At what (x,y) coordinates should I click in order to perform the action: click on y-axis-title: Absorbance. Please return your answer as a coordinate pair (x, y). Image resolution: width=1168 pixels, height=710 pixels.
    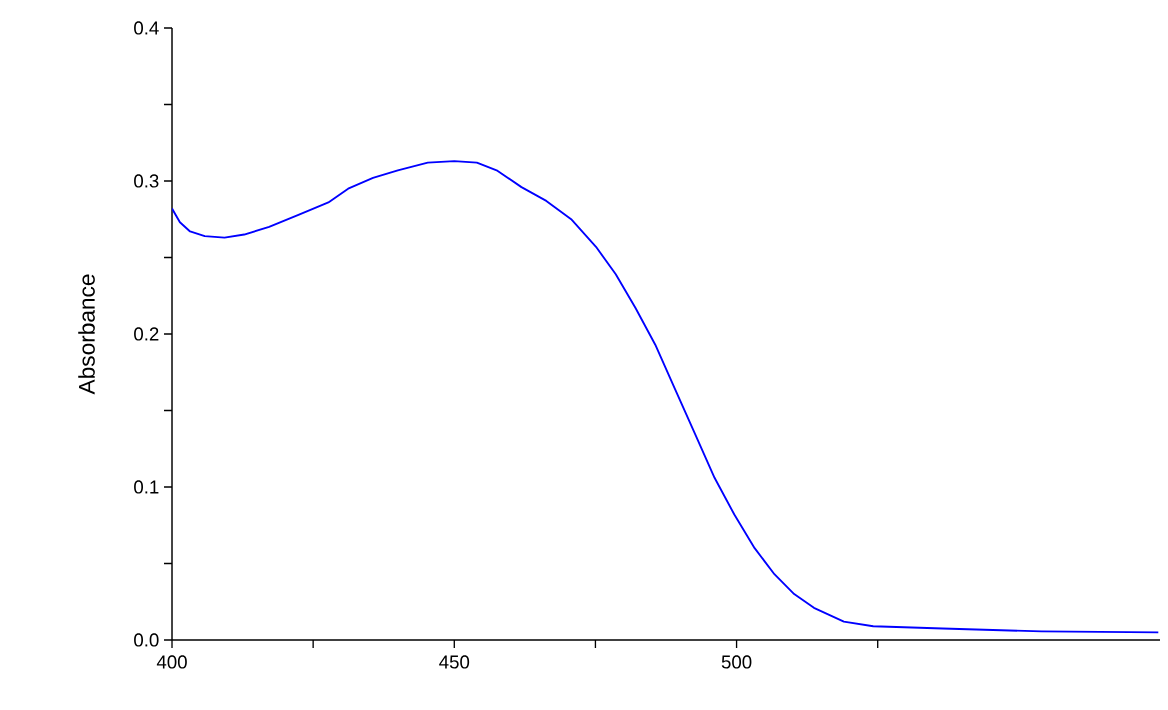
    Looking at the image, I should click on (86, 334).